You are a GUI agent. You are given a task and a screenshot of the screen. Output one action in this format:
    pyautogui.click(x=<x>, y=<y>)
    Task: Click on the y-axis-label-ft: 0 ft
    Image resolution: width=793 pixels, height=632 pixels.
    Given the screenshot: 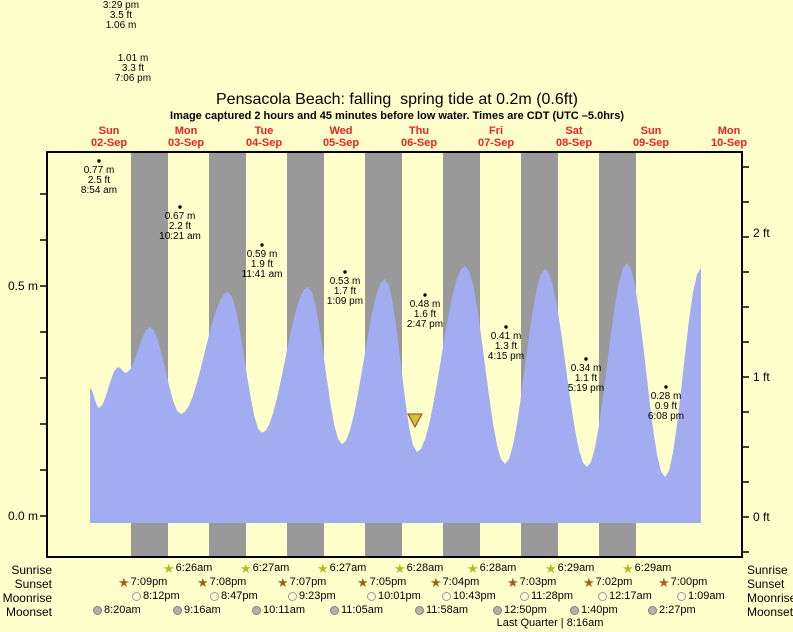 What is the action you would take?
    pyautogui.click(x=761, y=517)
    